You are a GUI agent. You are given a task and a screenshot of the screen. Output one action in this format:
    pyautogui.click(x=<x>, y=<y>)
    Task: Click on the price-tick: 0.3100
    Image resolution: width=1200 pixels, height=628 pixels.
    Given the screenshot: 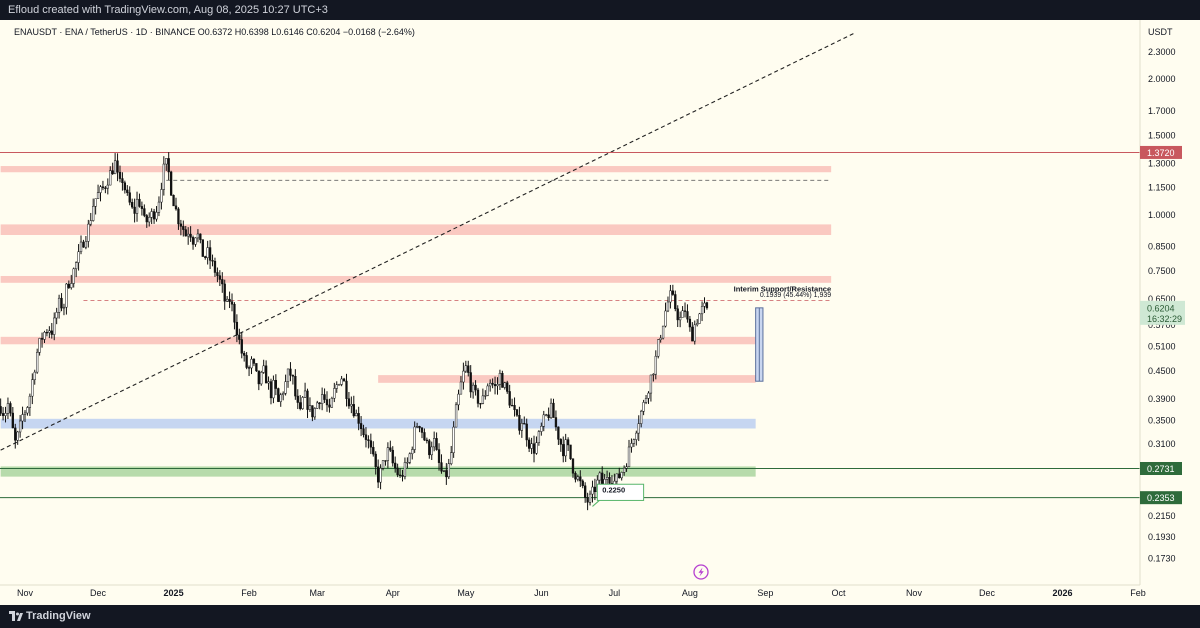 What is the action you would take?
    pyautogui.click(x=1162, y=444)
    